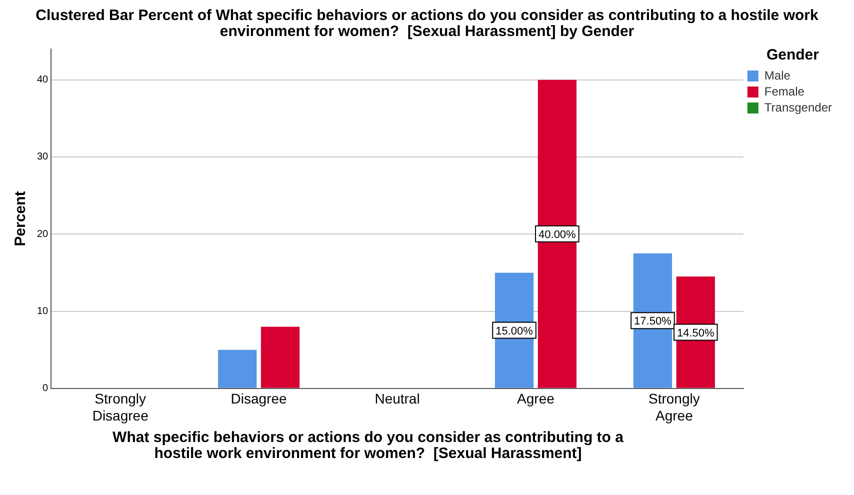  I want to click on y-tick-label: 20, so click(43, 234).